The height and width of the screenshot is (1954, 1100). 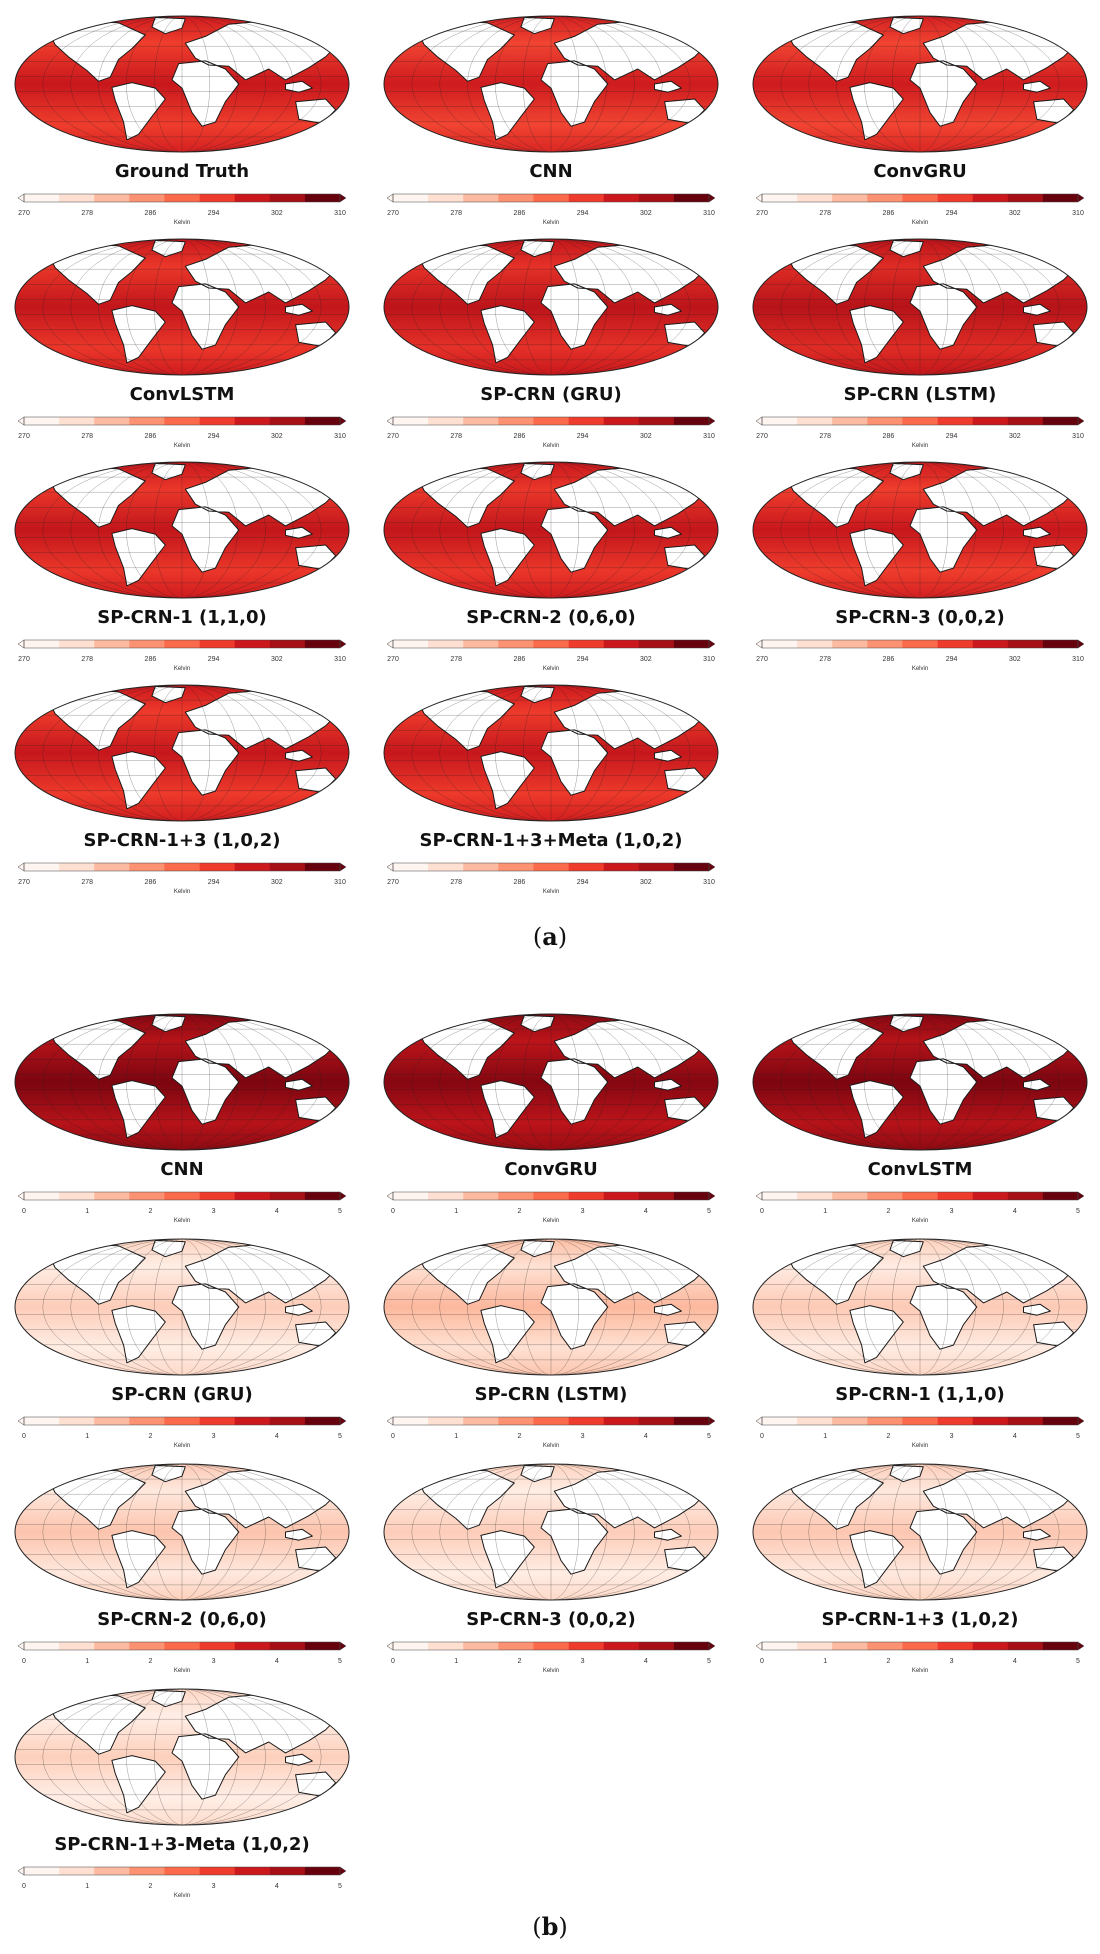 I want to click on colorbar-tick-label: 3, so click(x=582, y=1211).